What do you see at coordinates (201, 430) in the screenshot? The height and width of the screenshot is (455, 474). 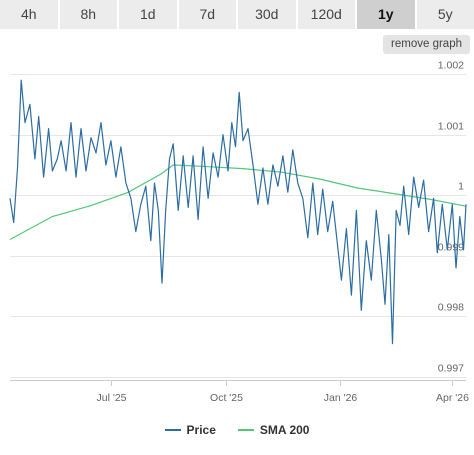 I see `legend-label-price: Price` at bounding box center [201, 430].